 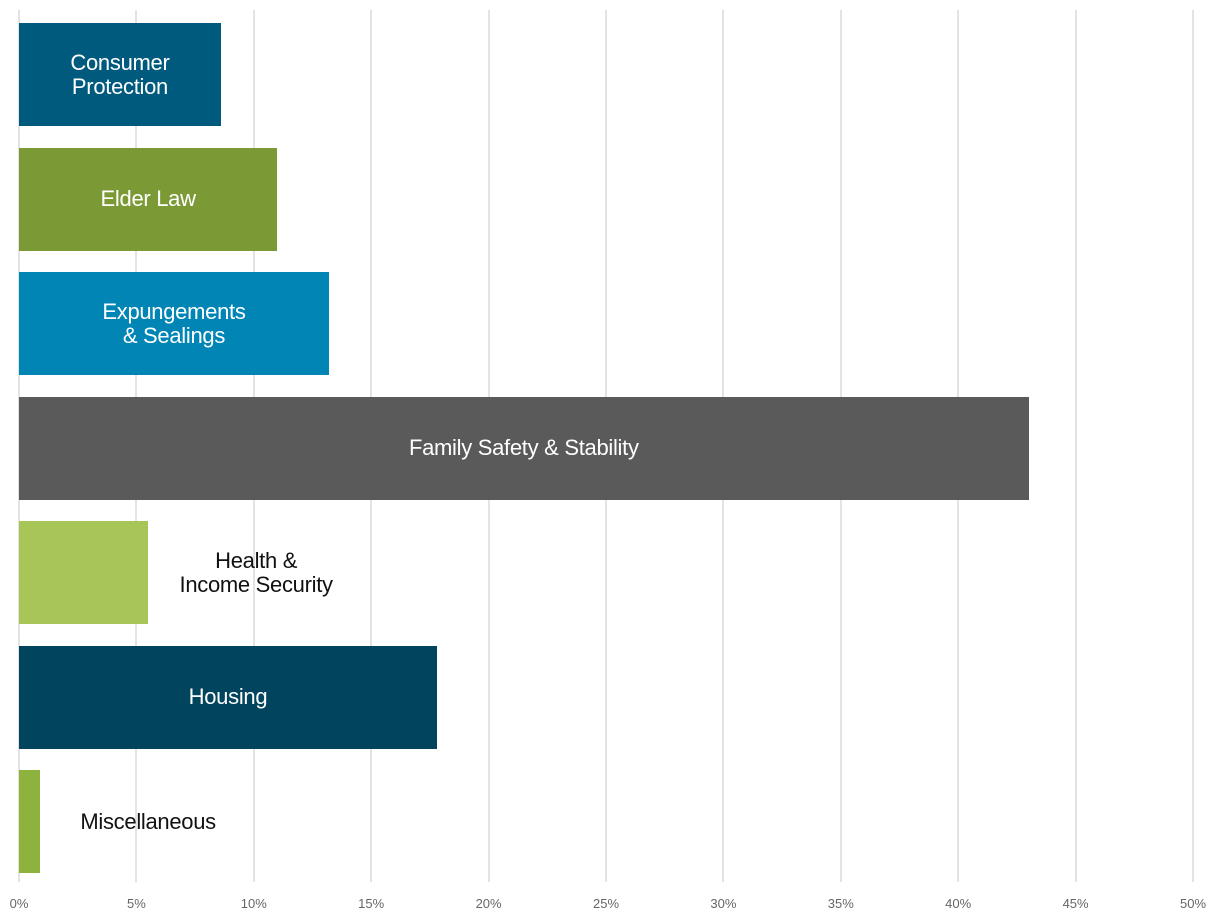 What do you see at coordinates (256, 572) in the screenshot?
I see `category-label: Health & Income Security` at bounding box center [256, 572].